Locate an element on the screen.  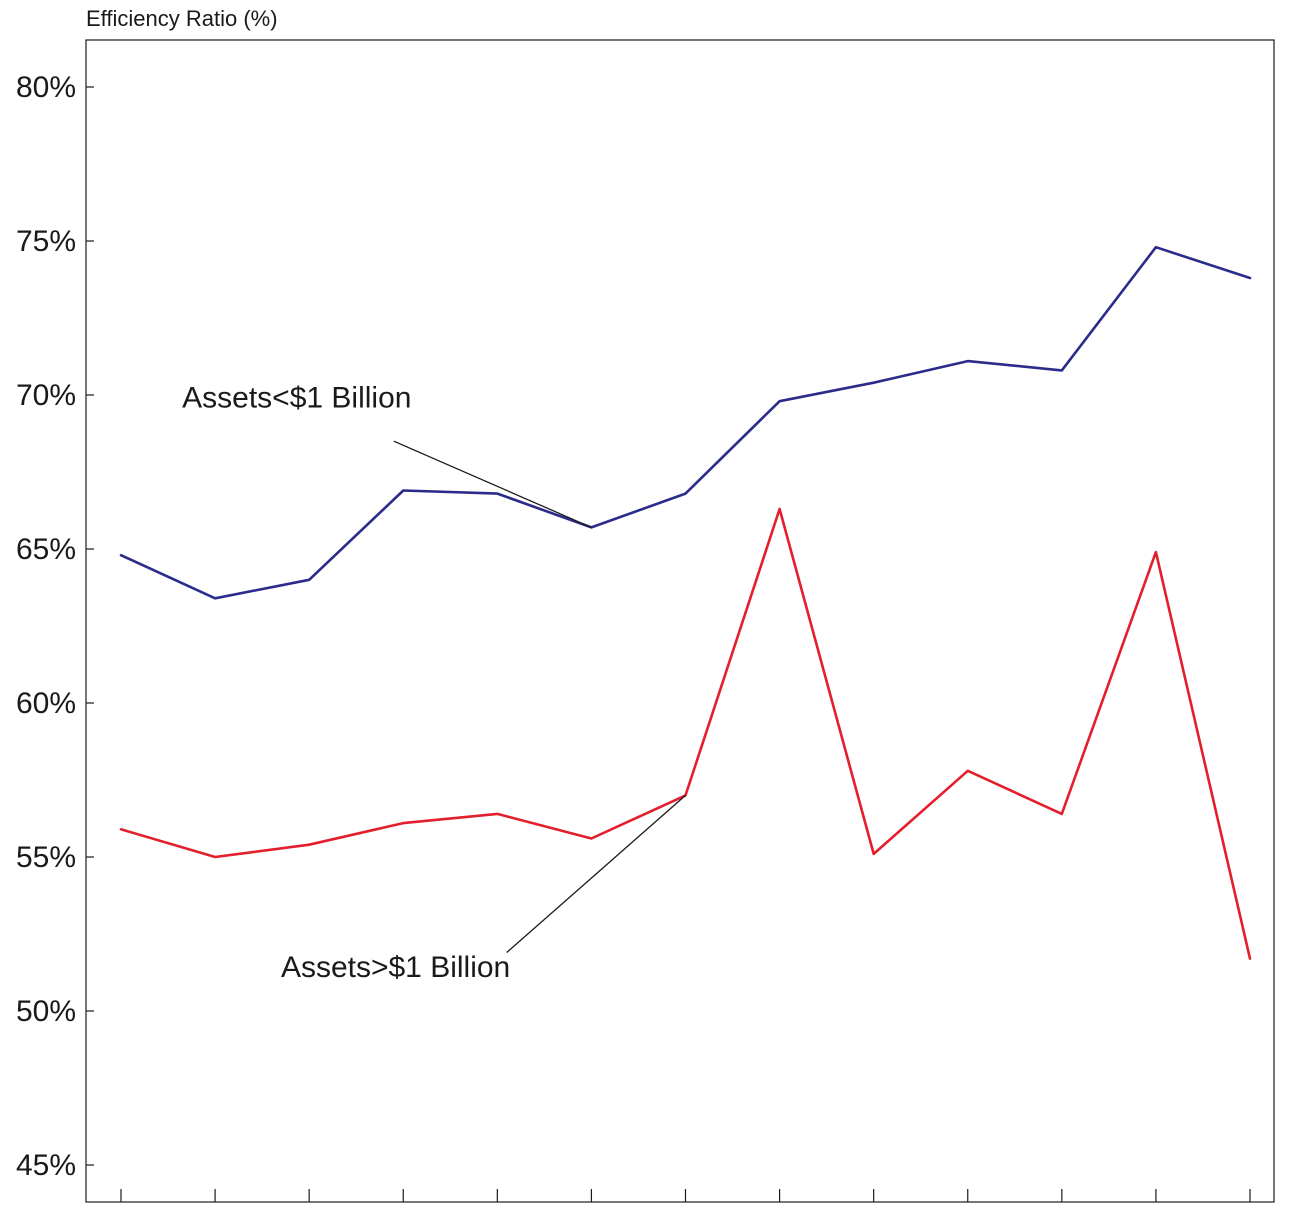
annotation-label: Assets>$1 Billion is located at coordinates (395, 967).